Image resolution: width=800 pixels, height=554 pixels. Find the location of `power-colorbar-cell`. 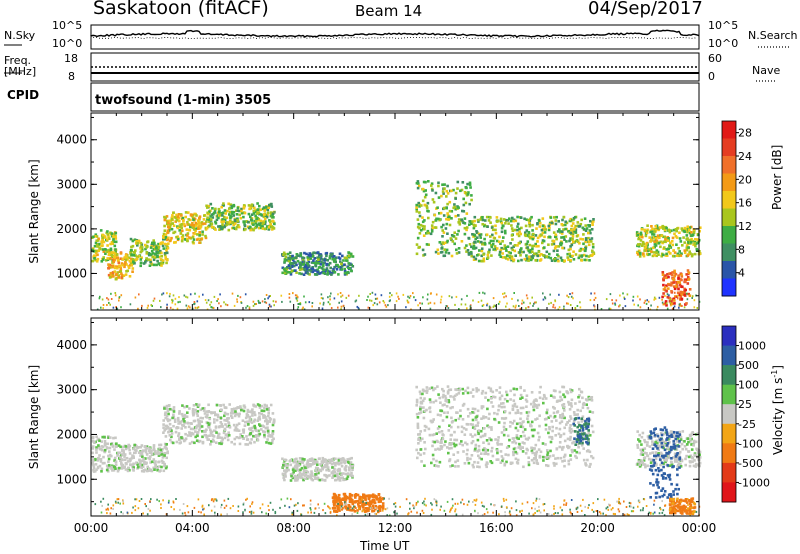

power-colorbar-cell is located at coordinates (729, 217).